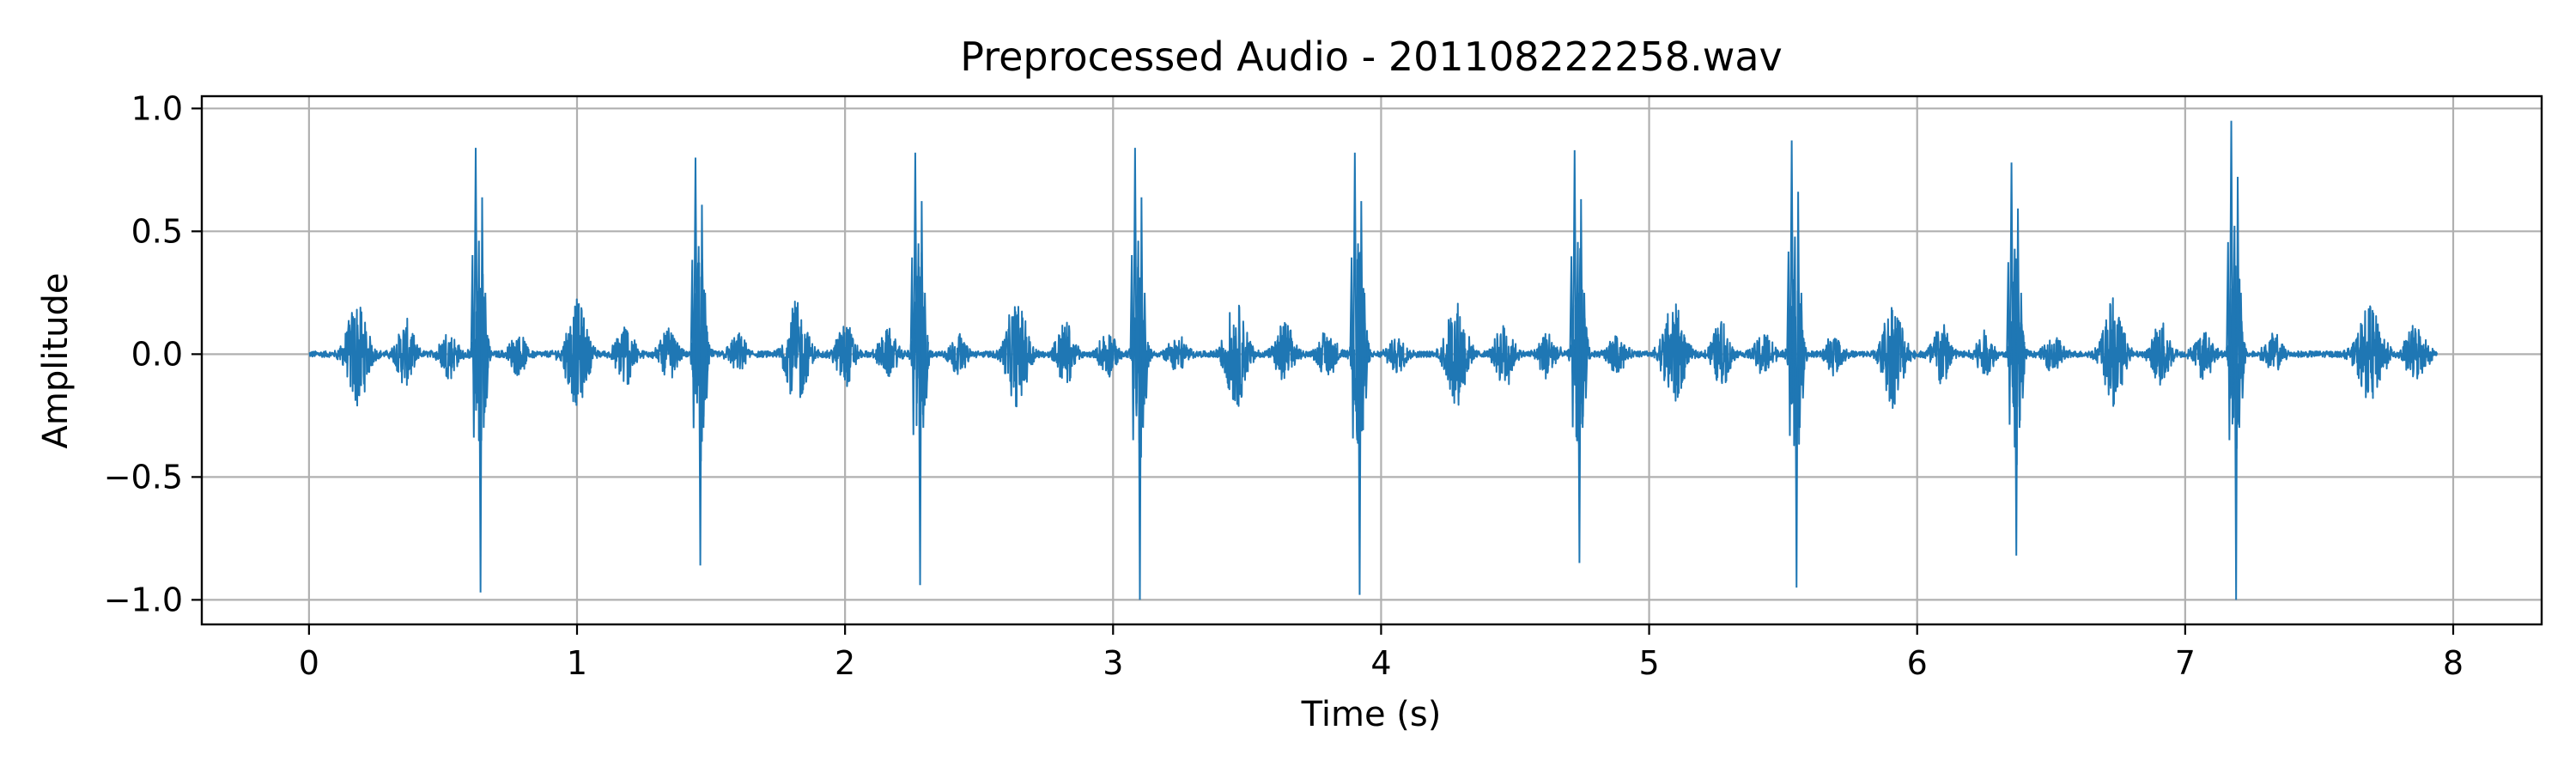 Image resolution: width=2576 pixels, height=773 pixels. I want to click on x-axis-label: Time (s), so click(1371, 714).